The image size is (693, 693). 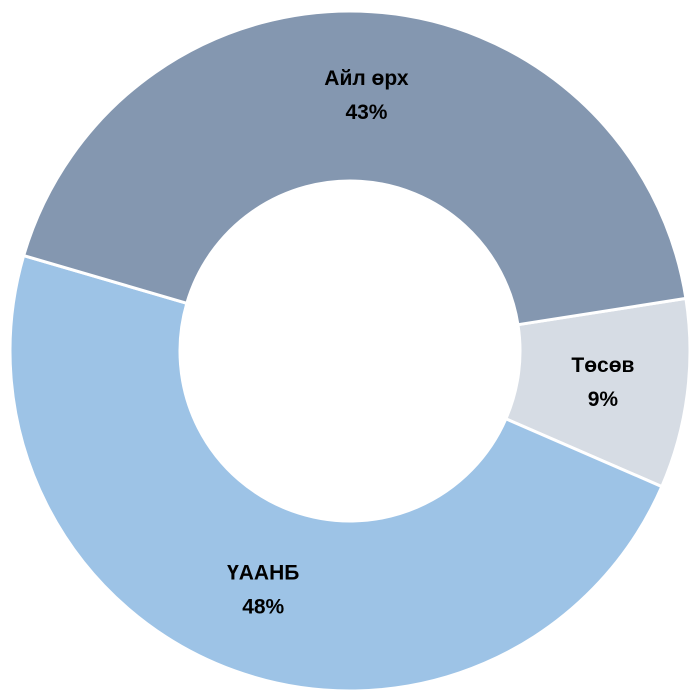 What do you see at coordinates (603, 399) in the screenshot?
I see `segment-value: 9%` at bounding box center [603, 399].